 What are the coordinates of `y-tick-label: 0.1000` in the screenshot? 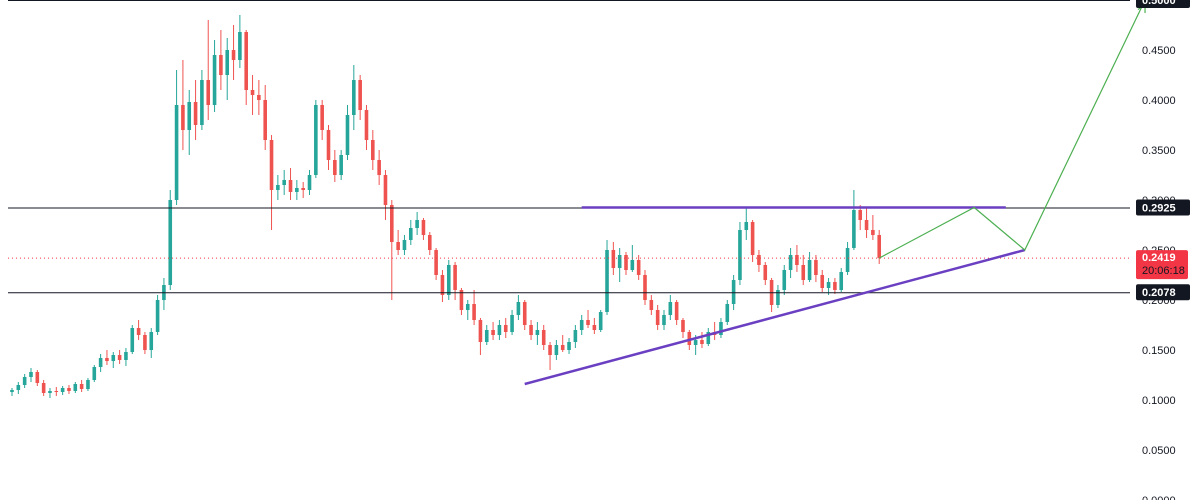 It's located at (1159, 401).